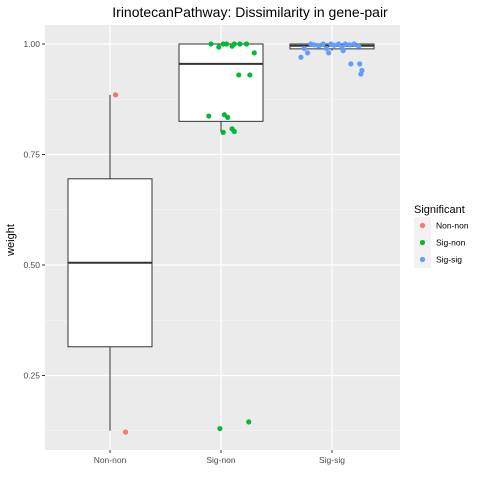  Describe the element at coordinates (439, 210) in the screenshot. I see `legend-title: Significant` at that location.